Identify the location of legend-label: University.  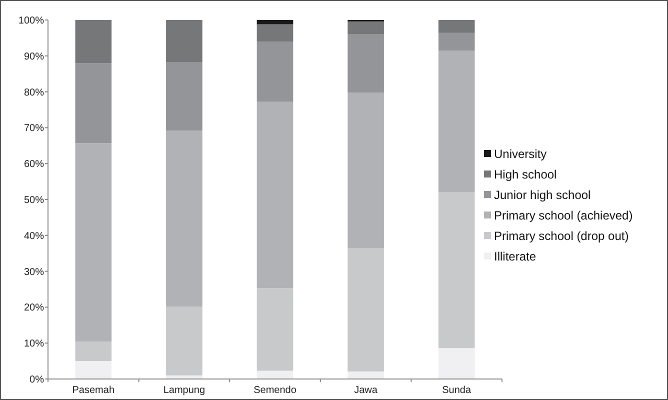
(520, 154).